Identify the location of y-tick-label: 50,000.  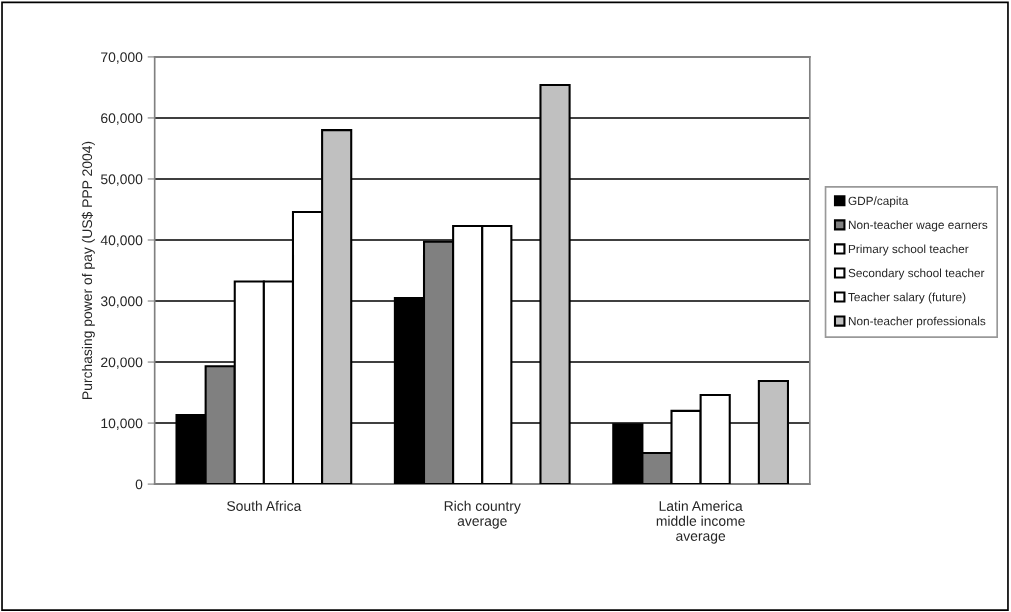
(121, 180).